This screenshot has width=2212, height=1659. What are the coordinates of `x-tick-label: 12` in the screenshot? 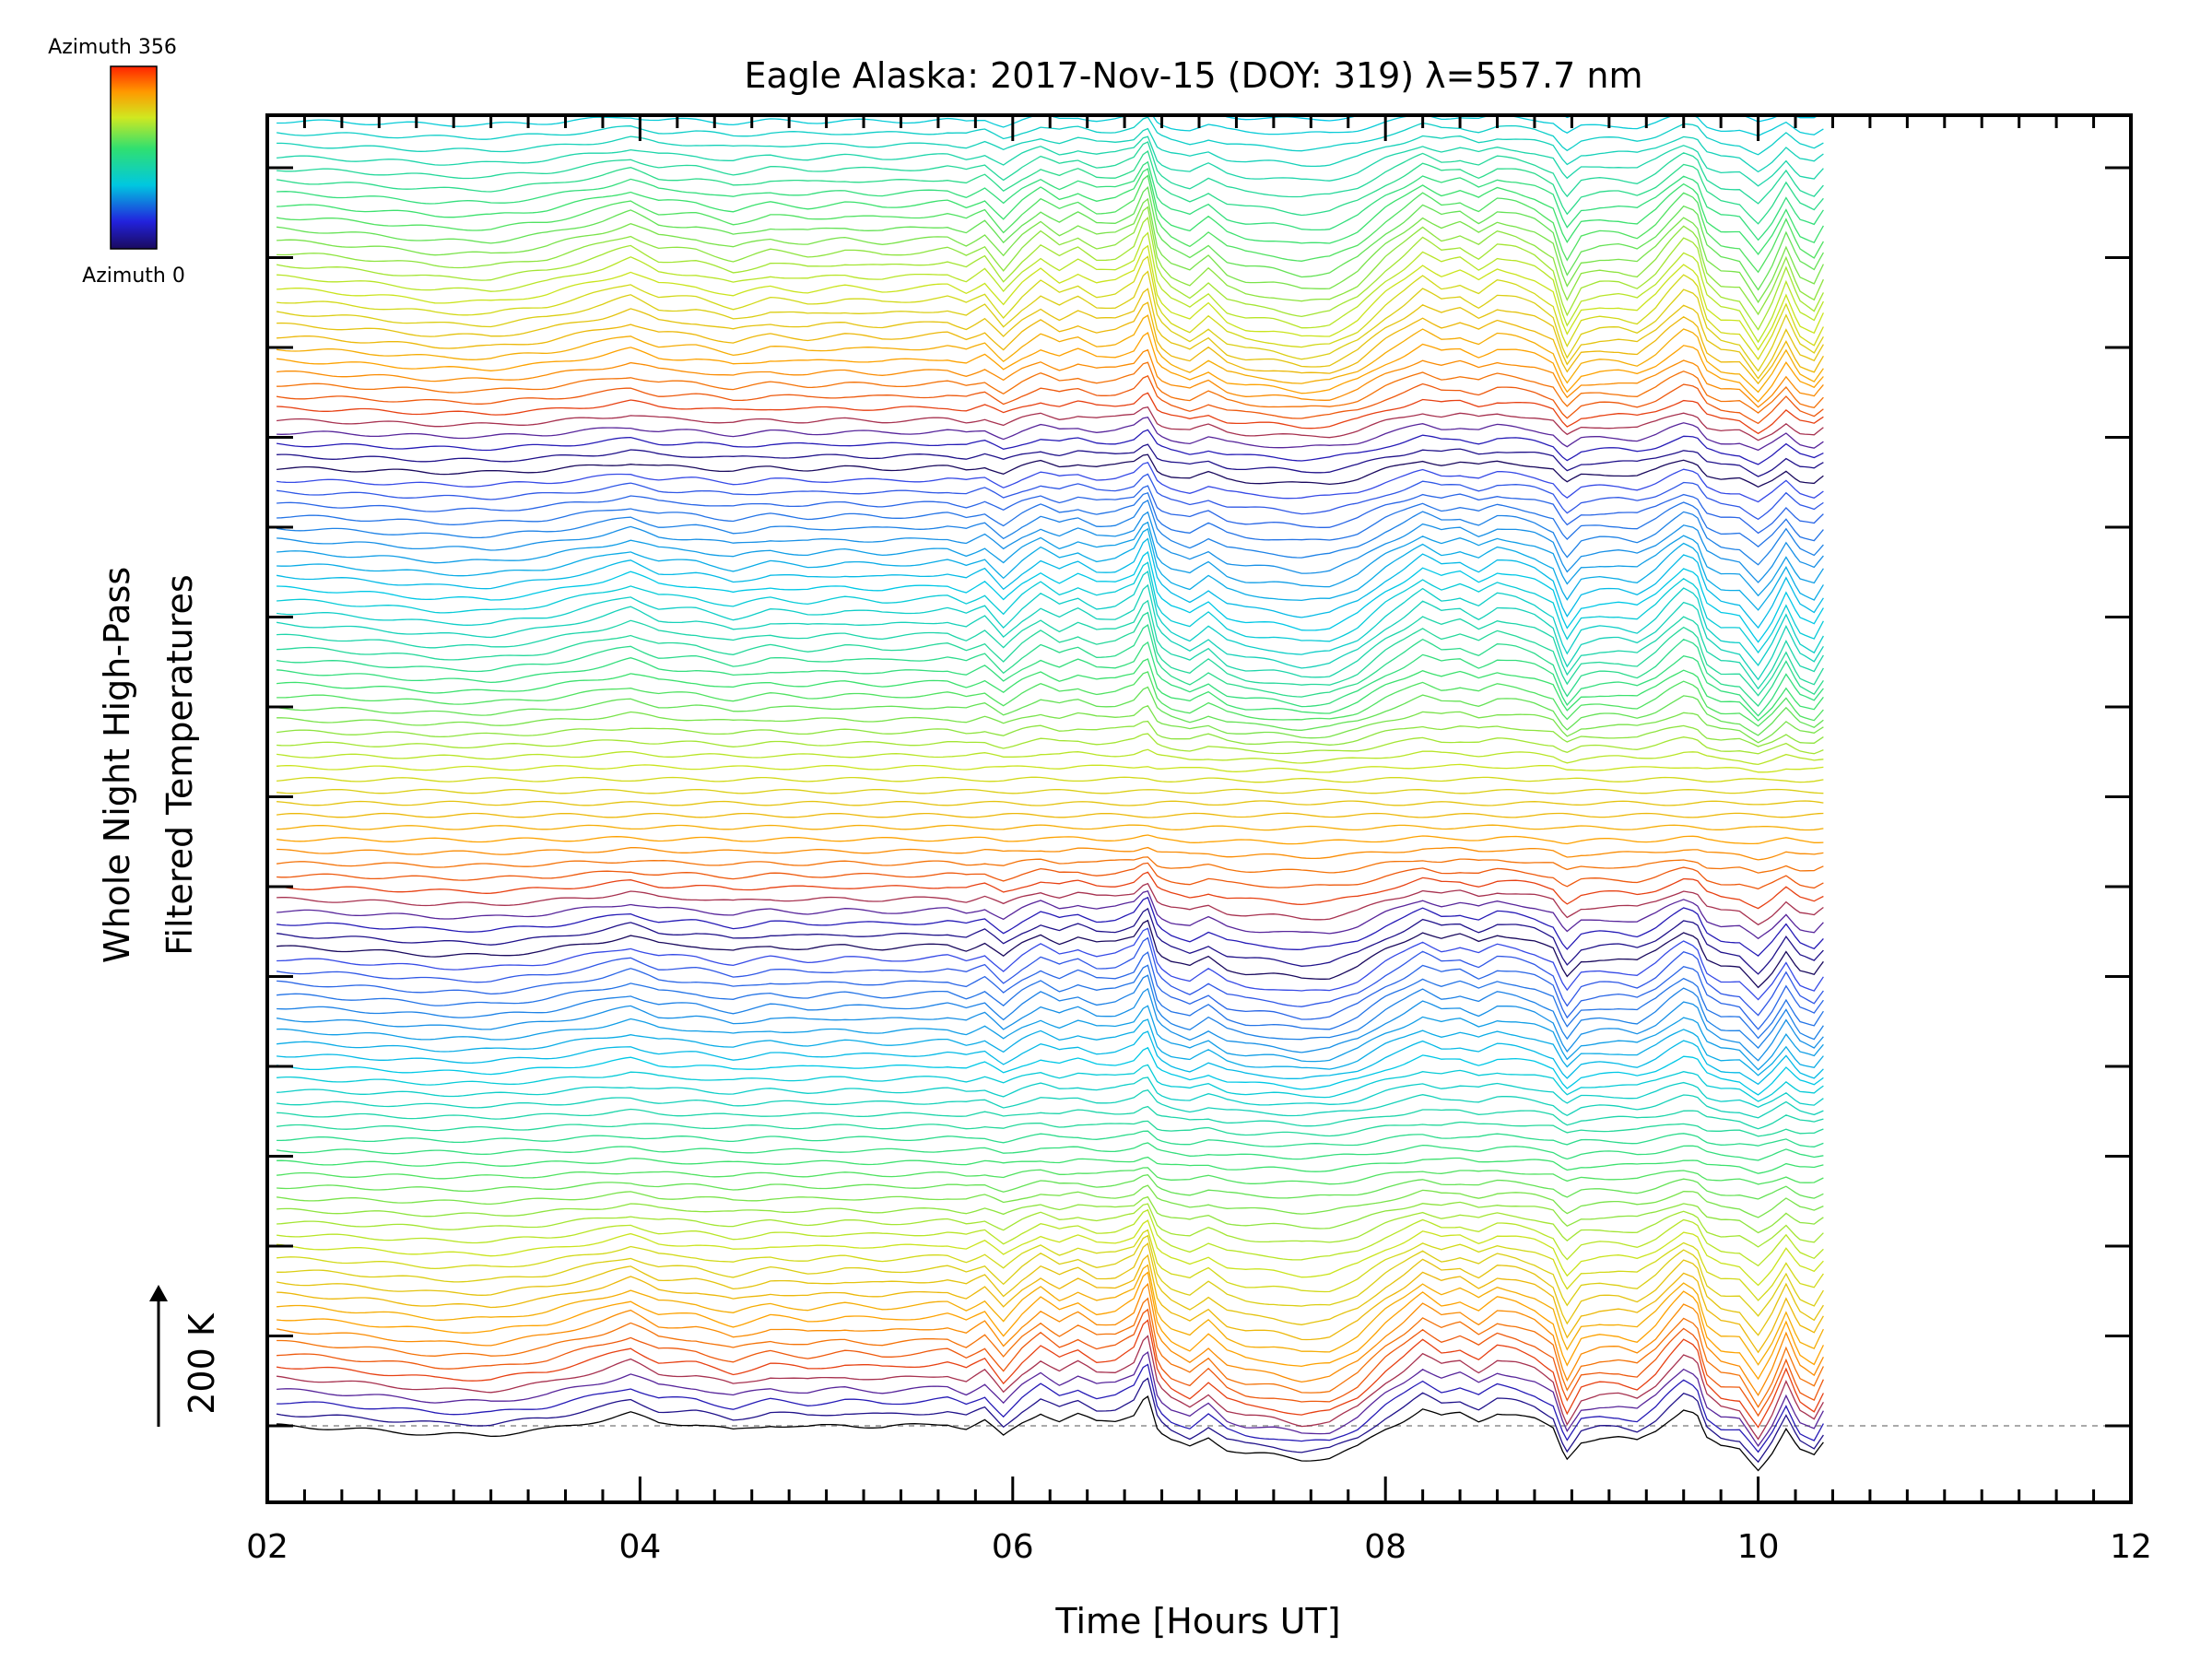 It's located at (2131, 1547).